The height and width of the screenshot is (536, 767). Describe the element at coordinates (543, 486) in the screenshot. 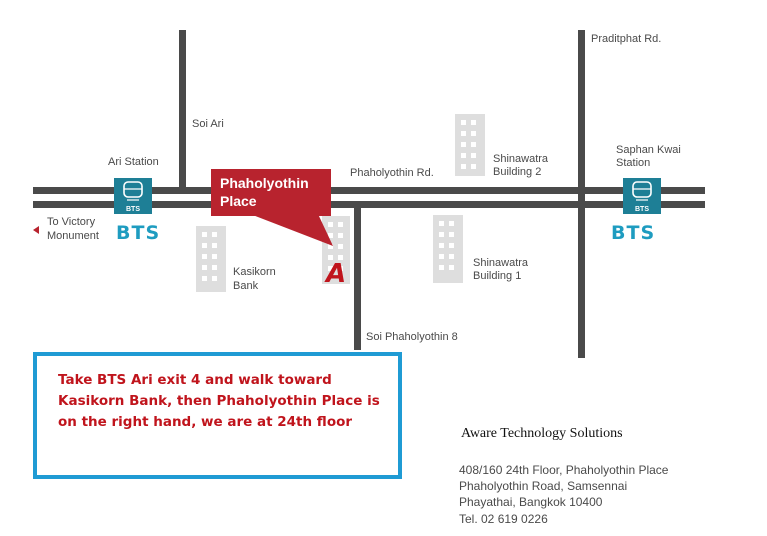

I see `company-address-line2: Phaholyothin Road, Samsennai` at that location.